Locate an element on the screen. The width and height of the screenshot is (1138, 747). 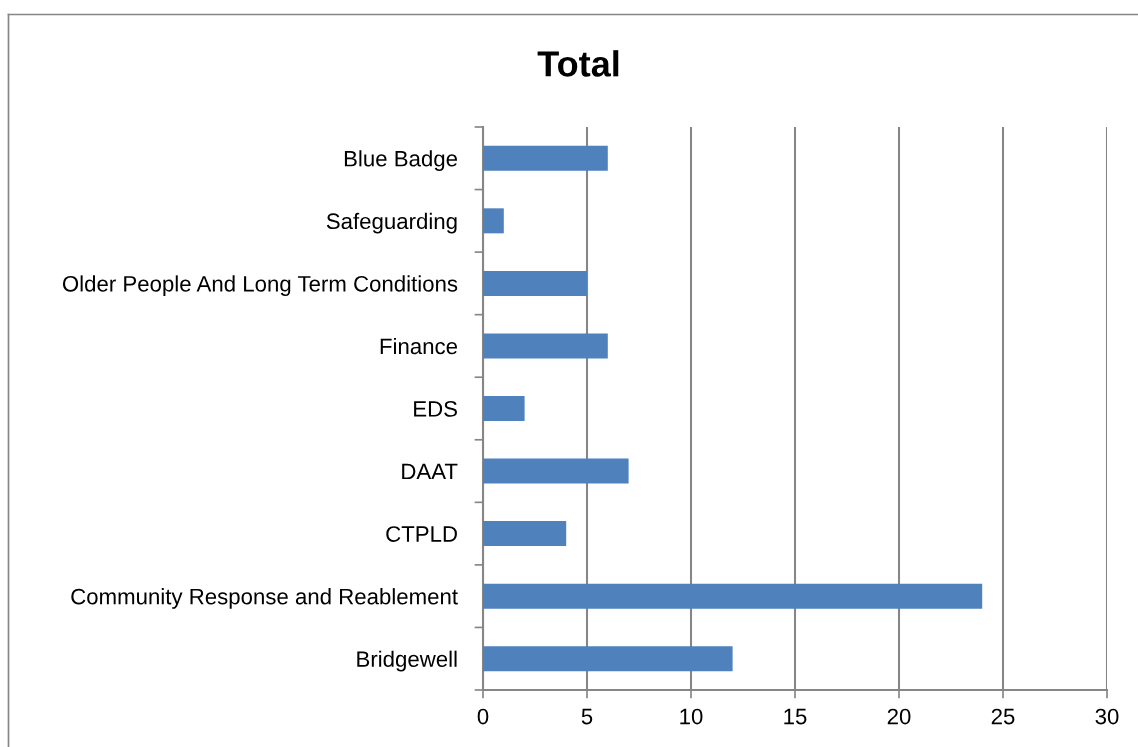
y-tick-label: Blue Badge is located at coordinates (401, 160).